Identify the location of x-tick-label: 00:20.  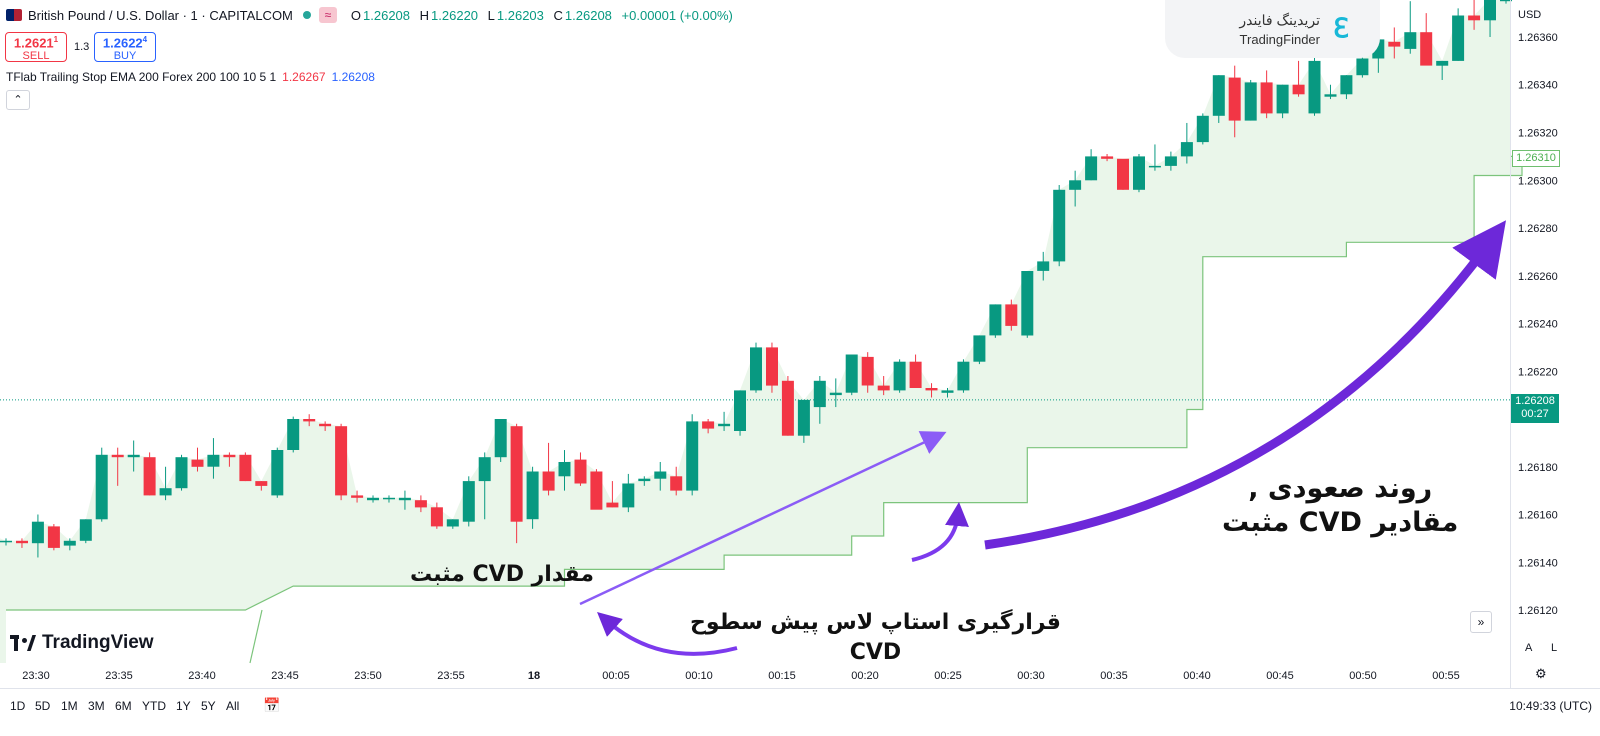
(865, 676).